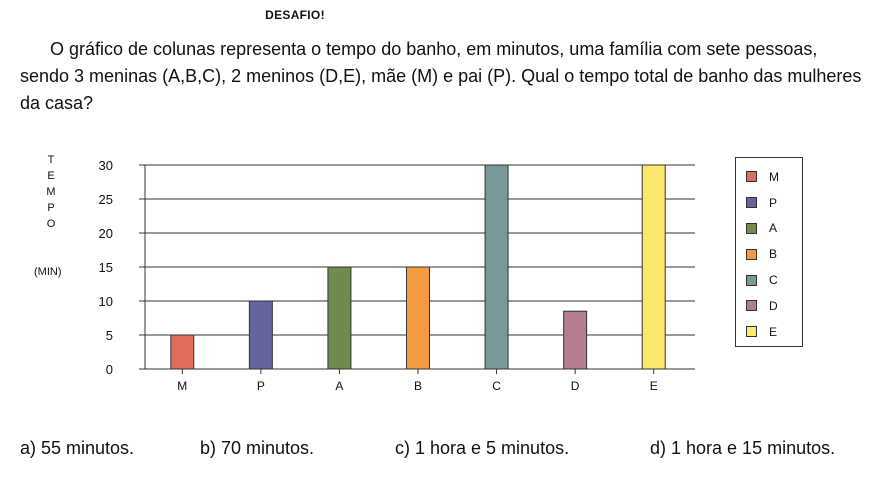  Describe the element at coordinates (743, 448) in the screenshot. I see `answer-option-d: d) 1 hora e 15 minutos.` at that location.